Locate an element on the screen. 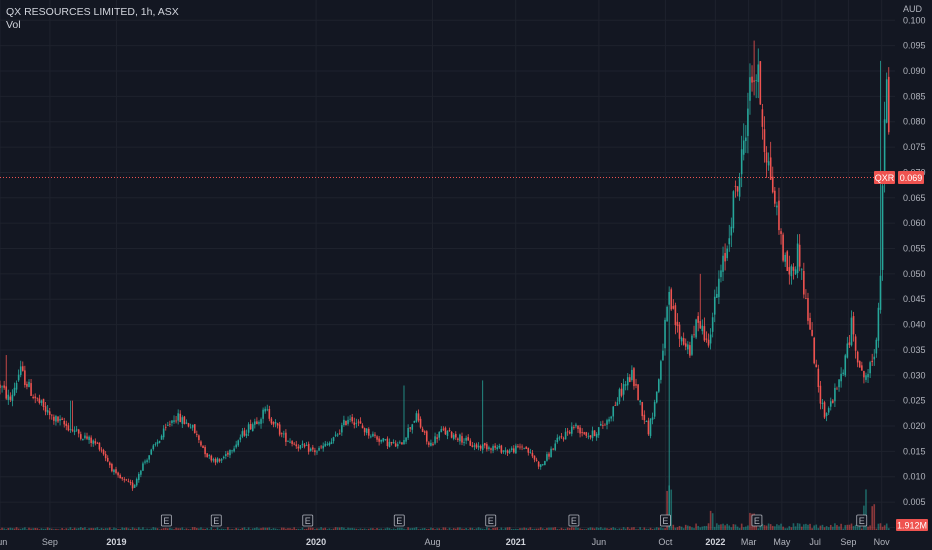  symbol-title: QX RESOURCES LIMITED, 1h, ASX is located at coordinates (92, 12).